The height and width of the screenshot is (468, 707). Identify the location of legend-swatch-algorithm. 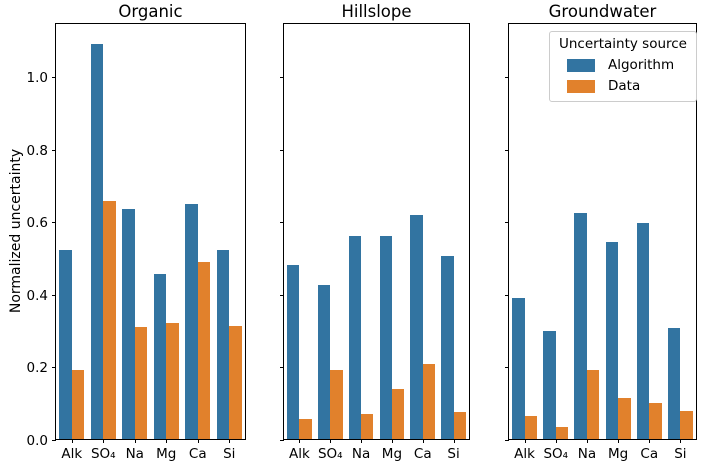
(581, 65).